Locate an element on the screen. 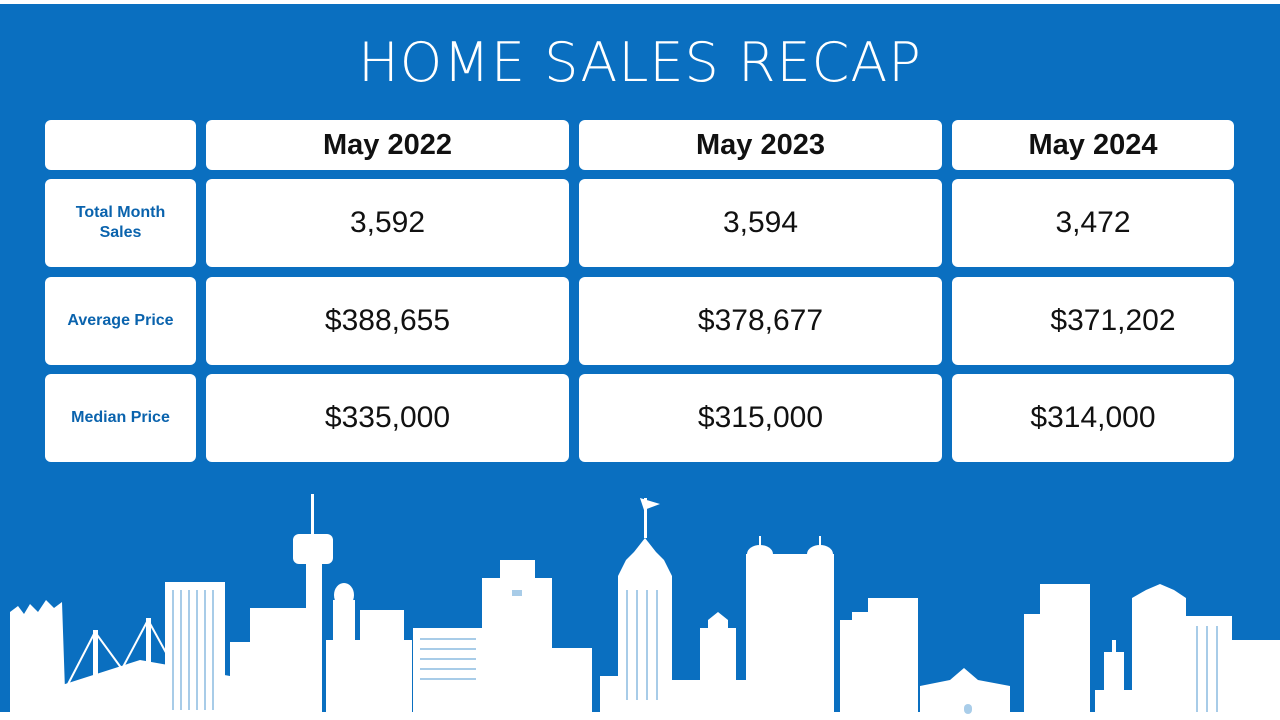  table-cell: $371,202 is located at coordinates (1093, 321).